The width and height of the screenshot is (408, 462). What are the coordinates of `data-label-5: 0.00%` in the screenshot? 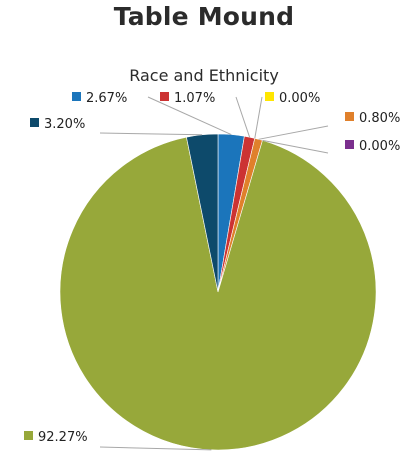 It's located at (379, 146).